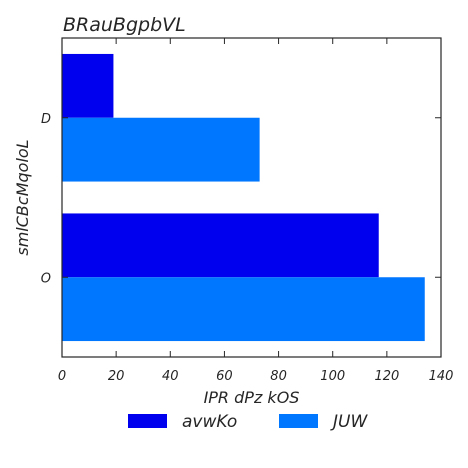 The width and height of the screenshot is (468, 468). What do you see at coordinates (161, 149) in the screenshot?
I see `bar-JUW-D` at bounding box center [161, 149].